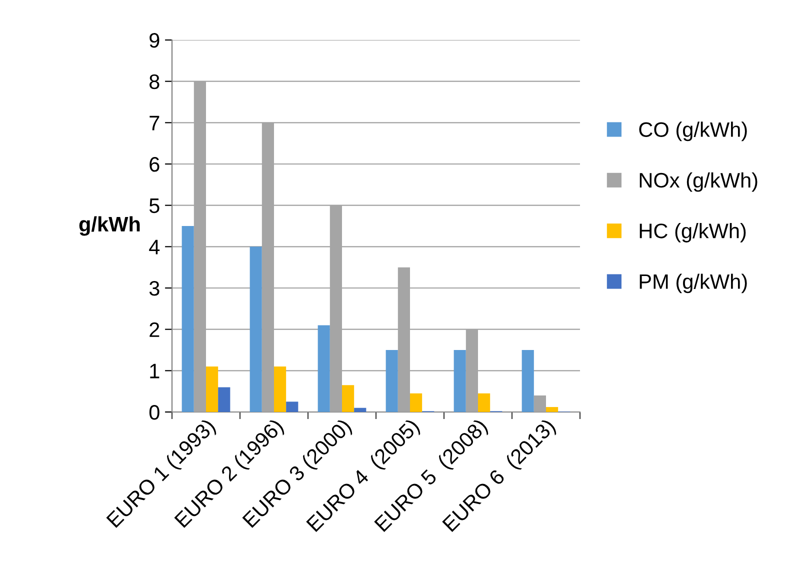  I want to click on y-tick-label: 3, so click(154, 288).